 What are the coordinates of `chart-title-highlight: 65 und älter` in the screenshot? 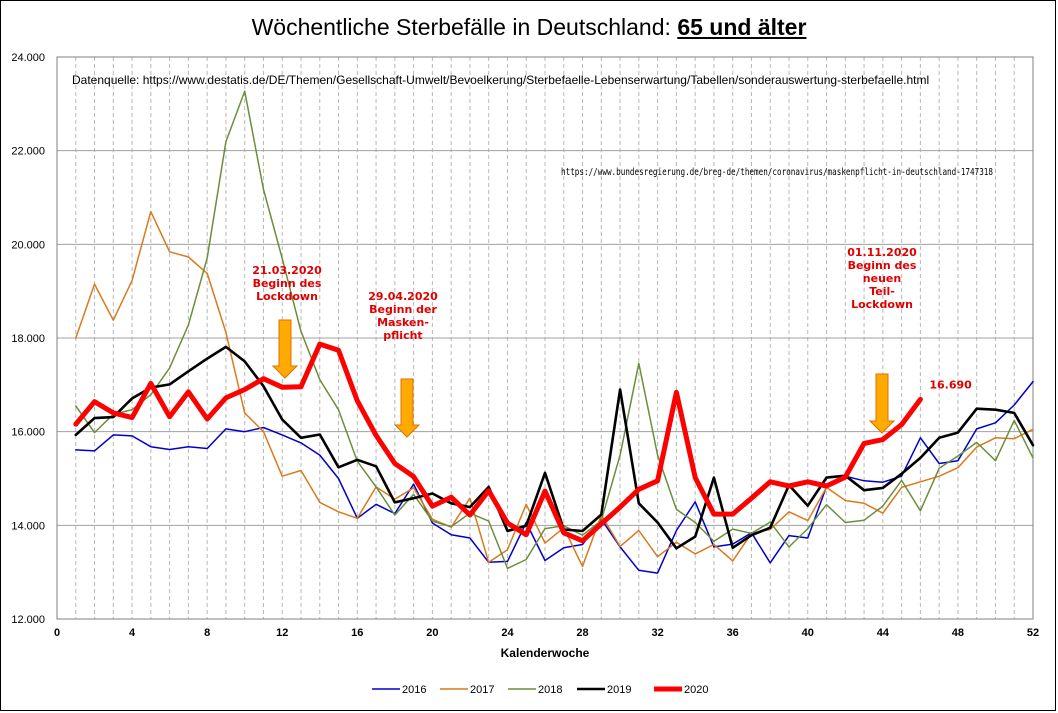 It's located at (742, 27).